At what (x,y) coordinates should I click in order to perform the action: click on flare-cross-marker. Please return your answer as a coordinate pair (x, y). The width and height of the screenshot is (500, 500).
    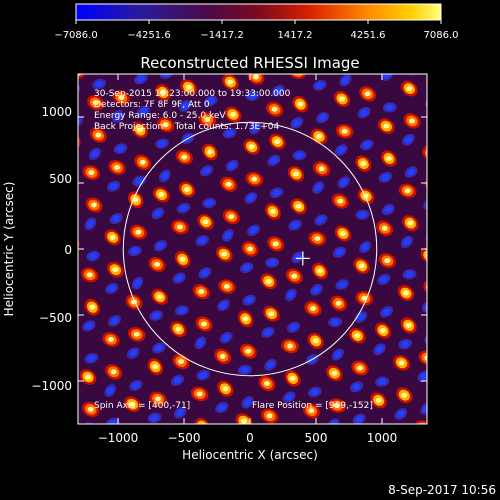
    Looking at the image, I should click on (302, 258).